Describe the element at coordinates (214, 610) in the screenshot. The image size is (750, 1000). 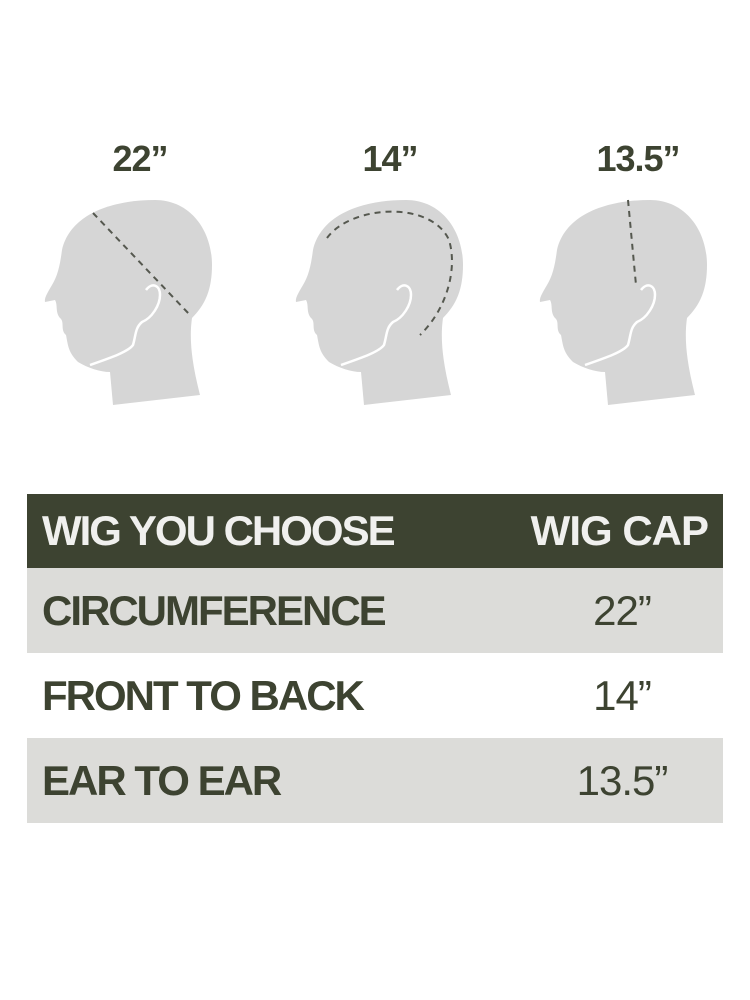
I see `row-label: CIRCUMFERENCE` at that location.